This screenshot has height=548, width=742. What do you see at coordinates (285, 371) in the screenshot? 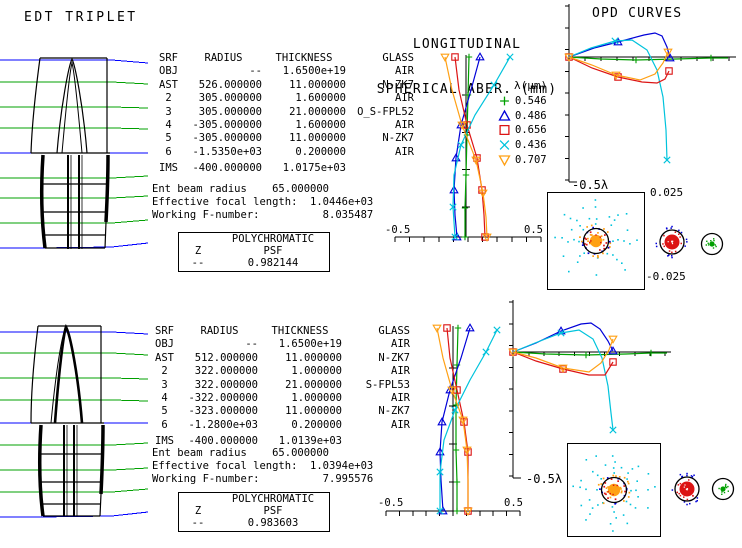
I see `surface-table-row: 2 322.000000 1.000000 AIR` at bounding box center [285, 371].